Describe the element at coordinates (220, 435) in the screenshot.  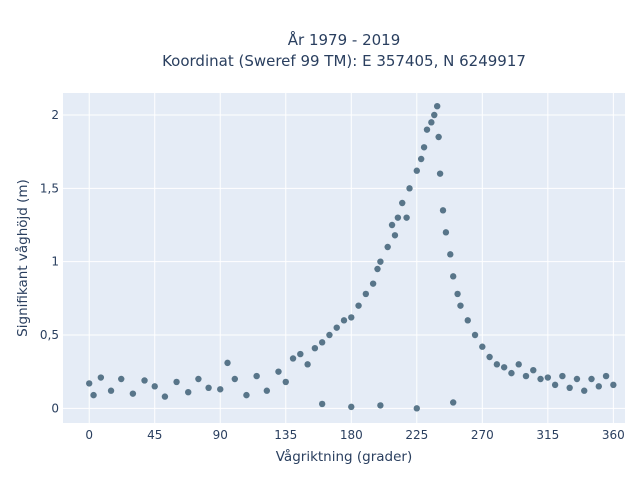
I see `x-tick-label: 90` at that location.